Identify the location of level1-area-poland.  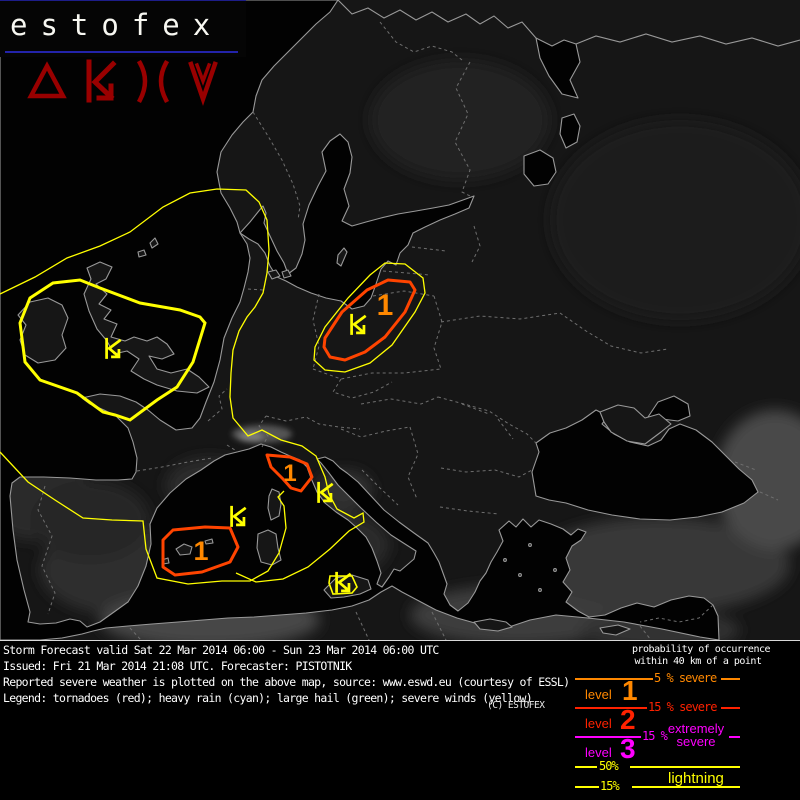
(369, 320).